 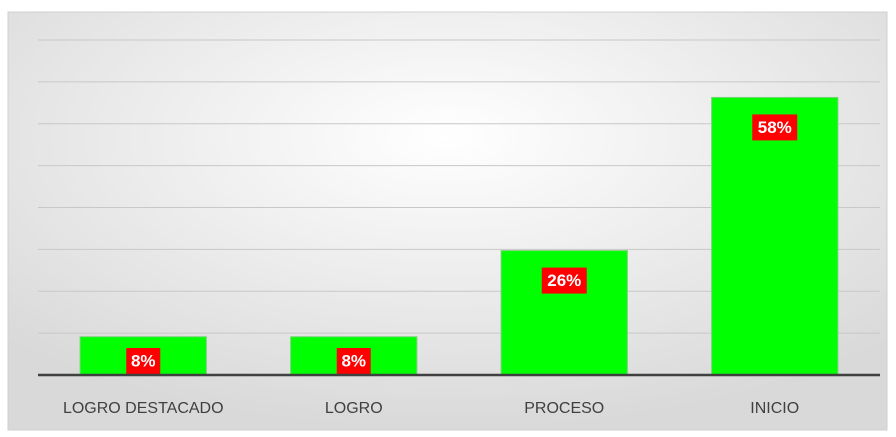 I want to click on bar, so click(x=775, y=236).